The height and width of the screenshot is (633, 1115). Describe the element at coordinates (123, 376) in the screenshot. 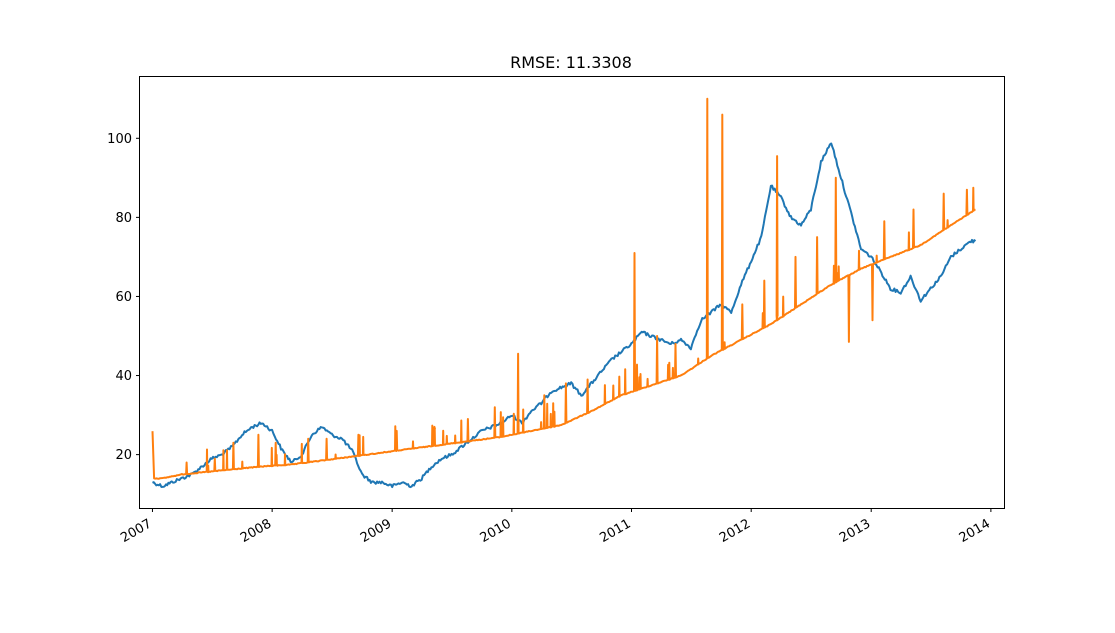

I see `y-tick-label: 40` at that location.